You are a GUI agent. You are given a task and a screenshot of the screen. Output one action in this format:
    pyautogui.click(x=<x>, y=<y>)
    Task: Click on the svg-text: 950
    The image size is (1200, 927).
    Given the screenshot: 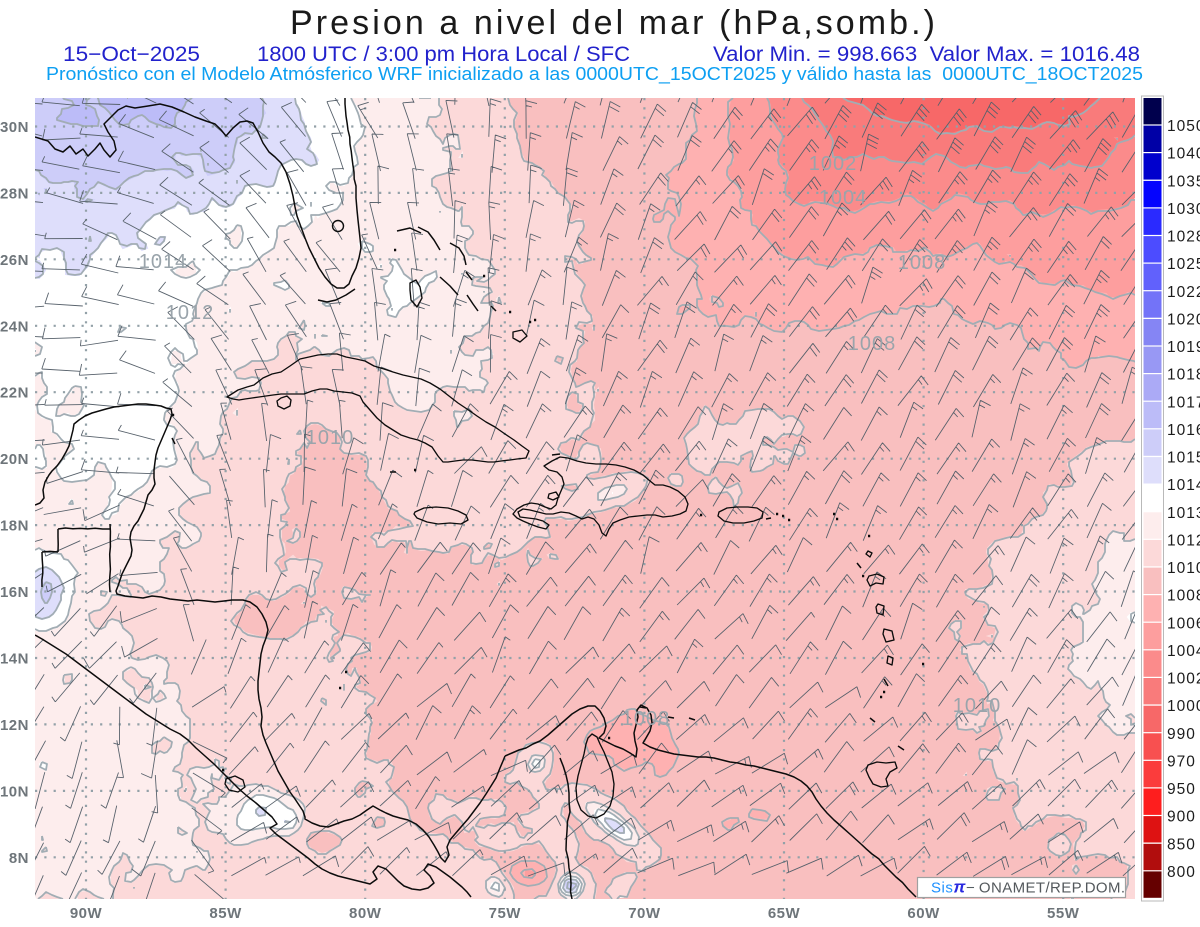 What is the action you would take?
    pyautogui.click(x=1181, y=789)
    